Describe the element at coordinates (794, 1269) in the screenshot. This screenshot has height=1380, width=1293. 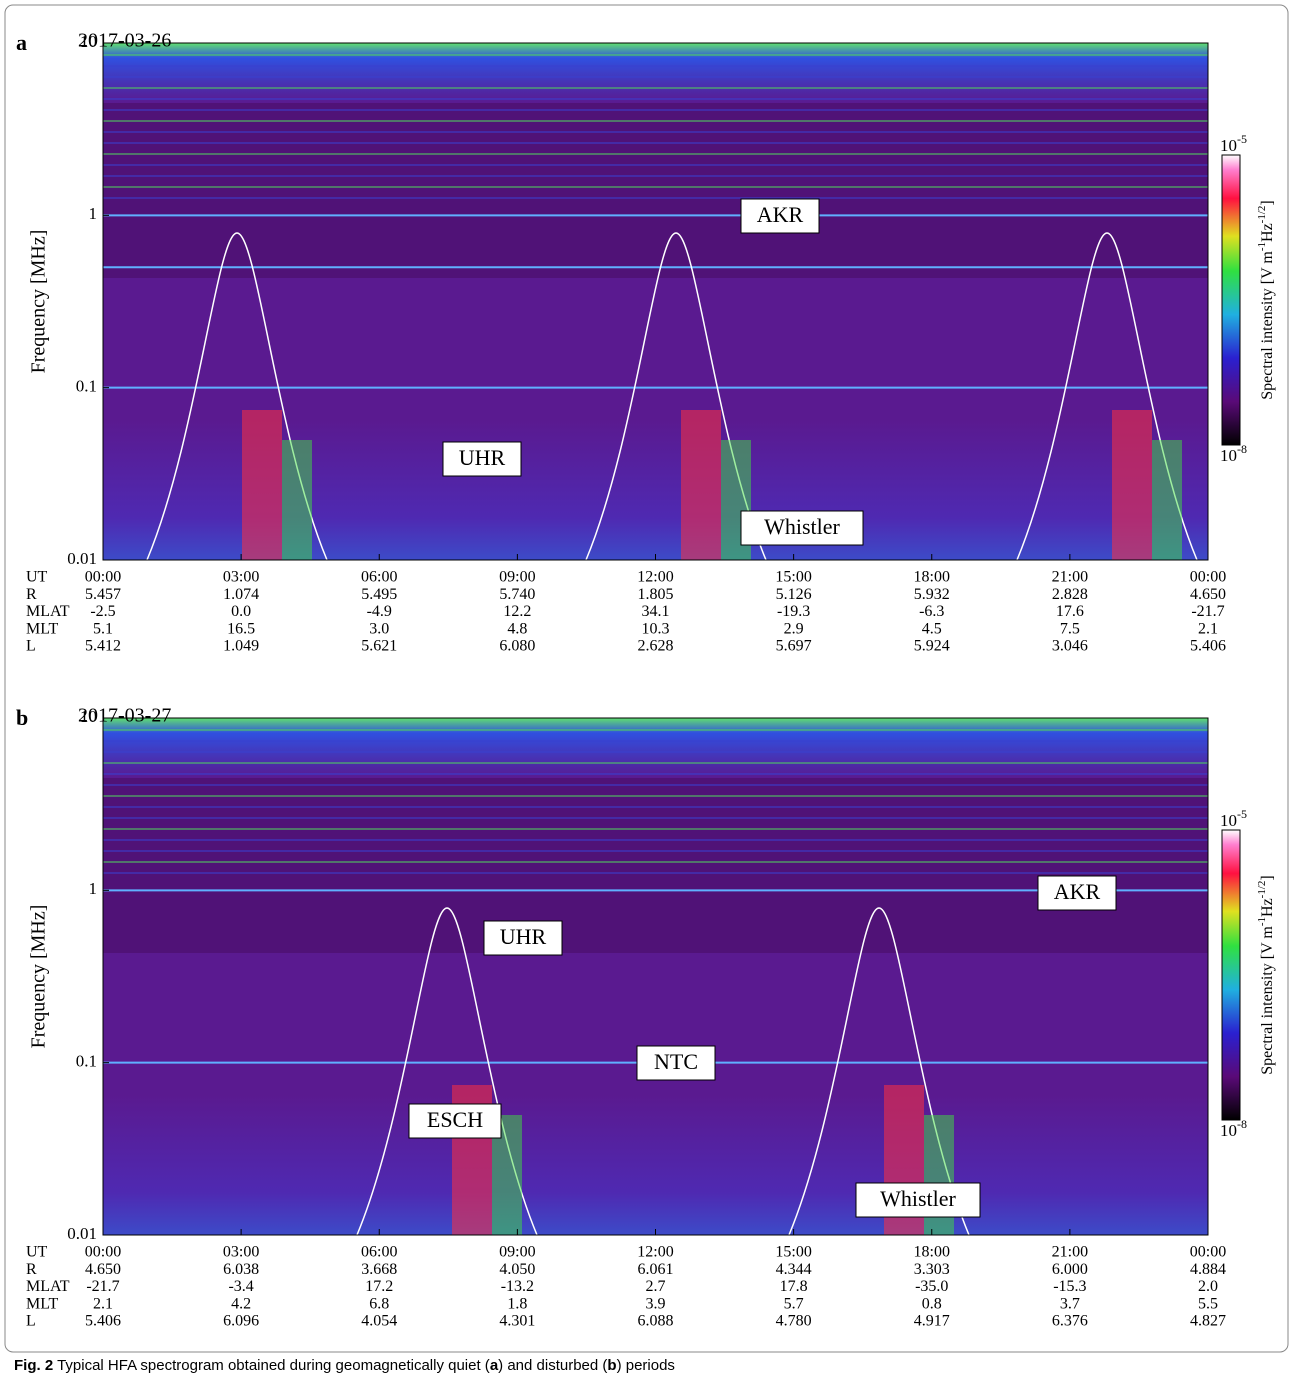
I see `ephemeris-value: 4.344` at that location.